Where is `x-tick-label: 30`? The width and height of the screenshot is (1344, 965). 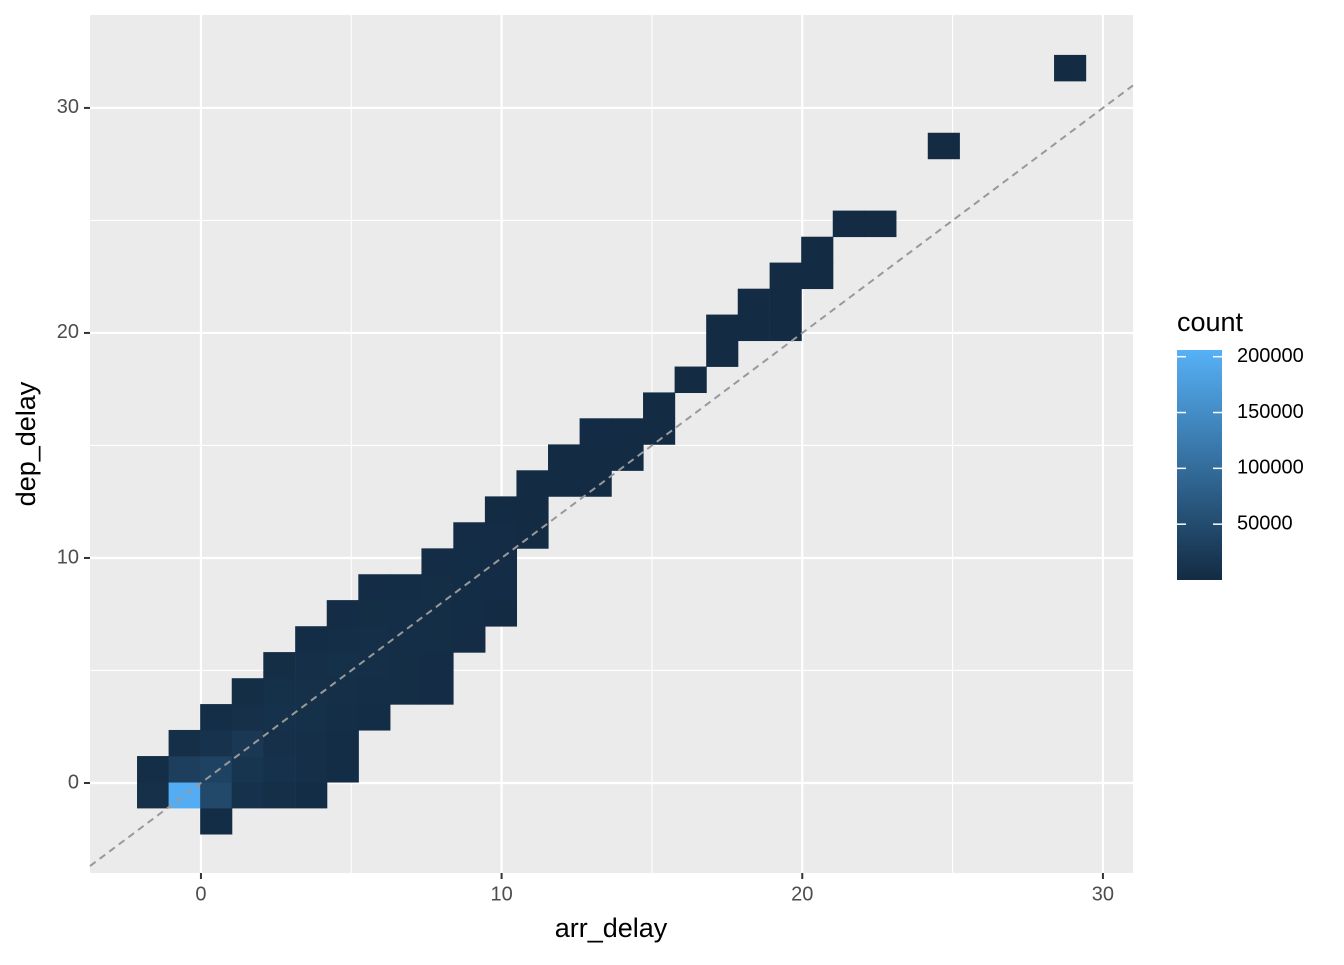 x-tick-label: 30 is located at coordinates (1103, 894).